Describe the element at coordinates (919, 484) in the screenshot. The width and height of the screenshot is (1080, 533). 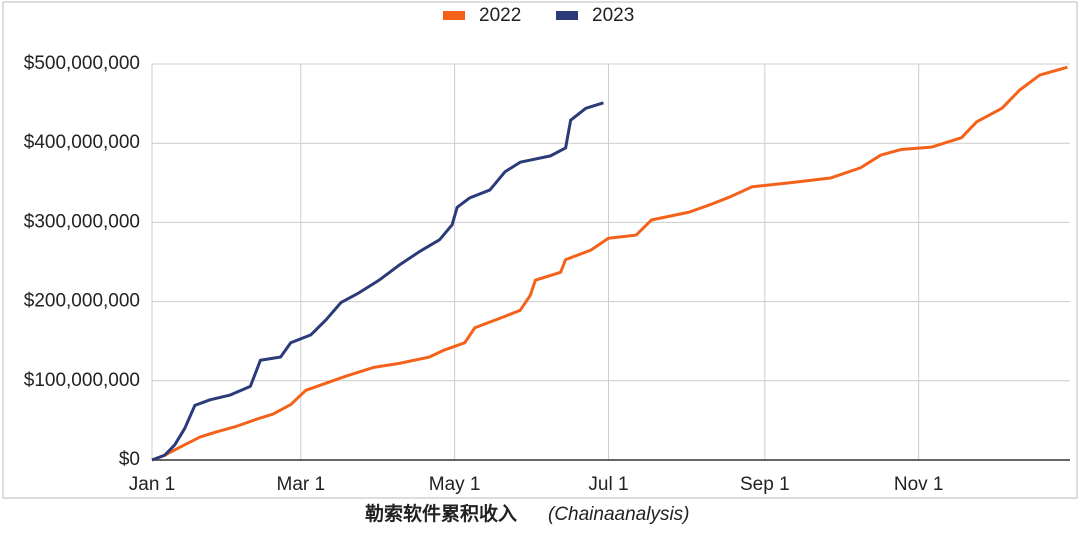
I see `x-tick-label: Nov 1` at that location.